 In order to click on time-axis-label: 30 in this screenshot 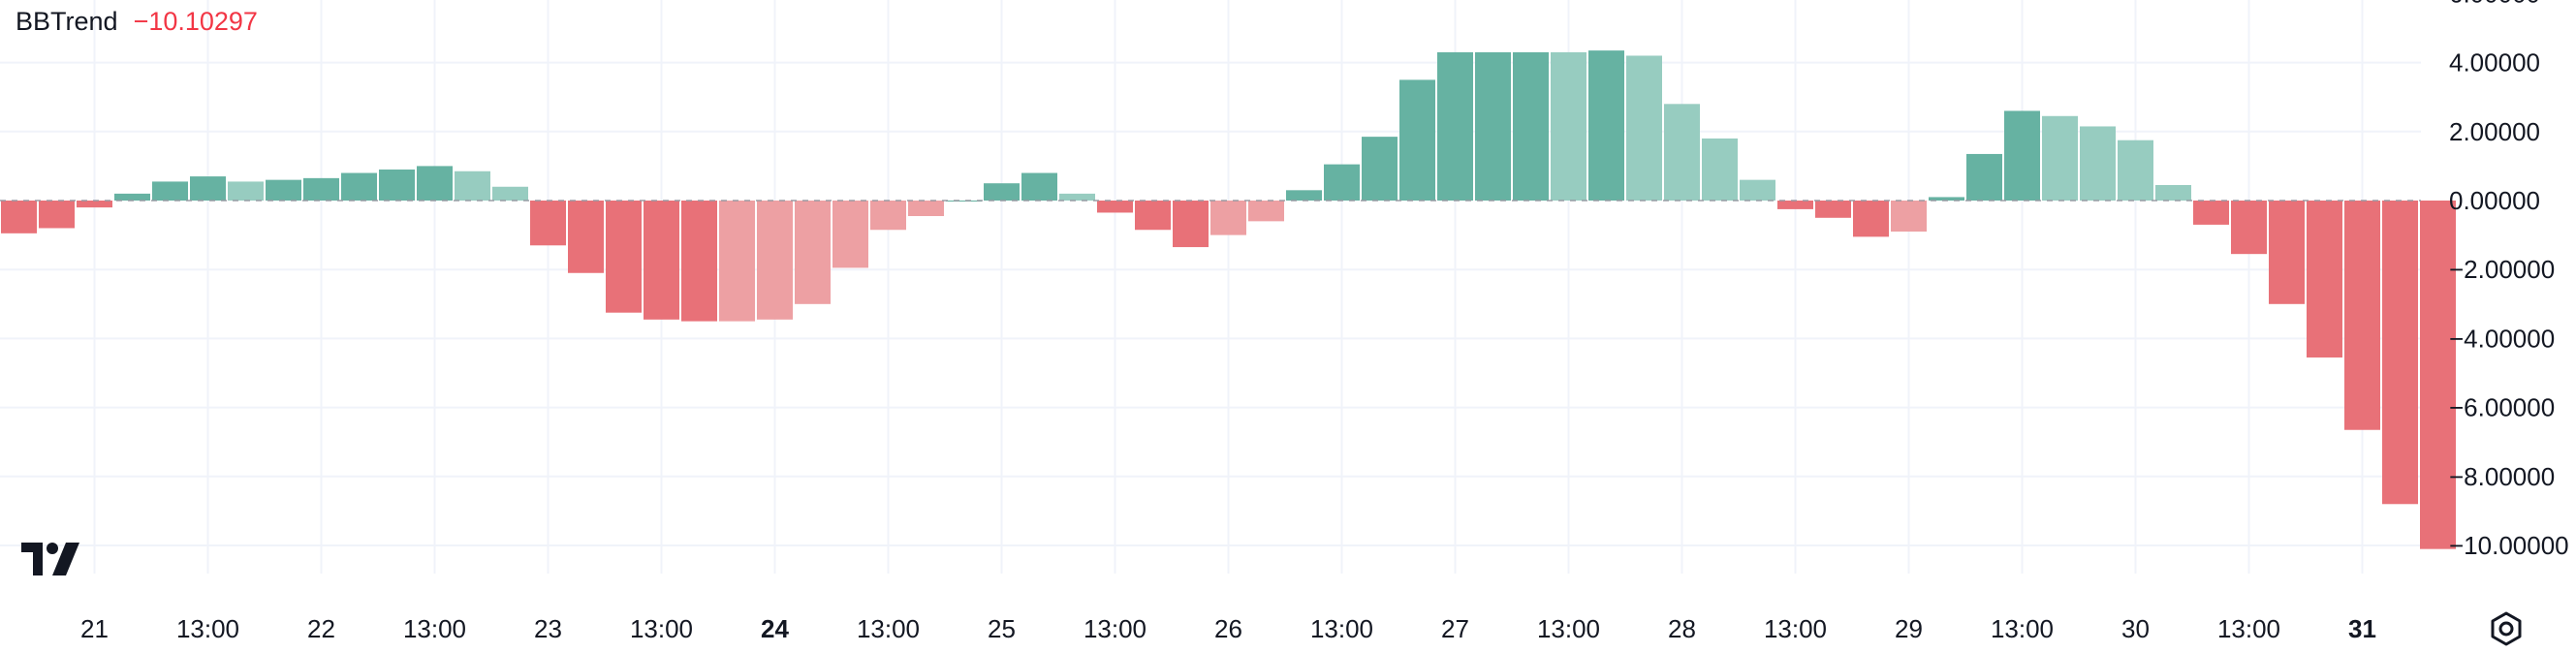, I will do `click(2135, 628)`.